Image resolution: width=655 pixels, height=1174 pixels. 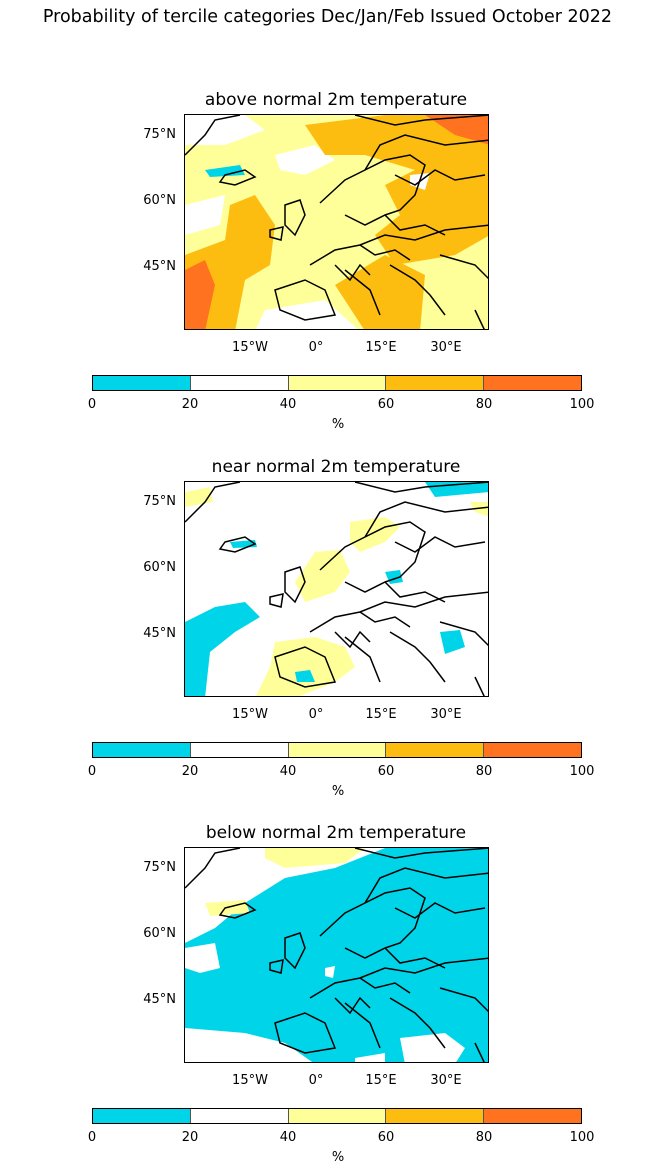 What do you see at coordinates (336, 100) in the screenshot?
I see `panel-title: above normal 2m temperature` at bounding box center [336, 100].